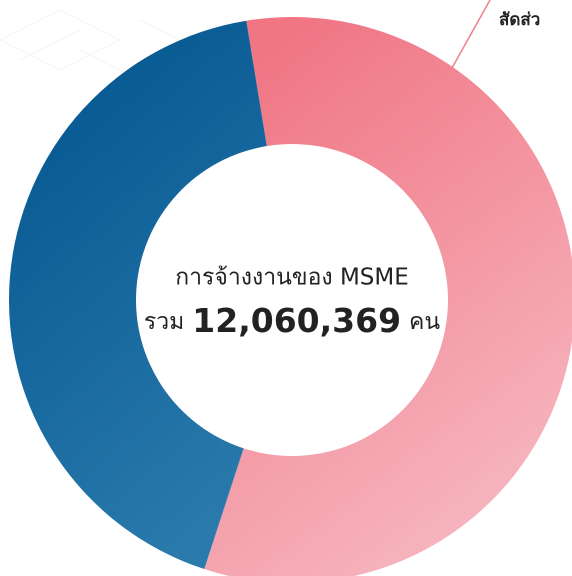 This screenshot has width=572, height=576. I want to click on center-title: การจ้างงานของ MSME, so click(292, 278).